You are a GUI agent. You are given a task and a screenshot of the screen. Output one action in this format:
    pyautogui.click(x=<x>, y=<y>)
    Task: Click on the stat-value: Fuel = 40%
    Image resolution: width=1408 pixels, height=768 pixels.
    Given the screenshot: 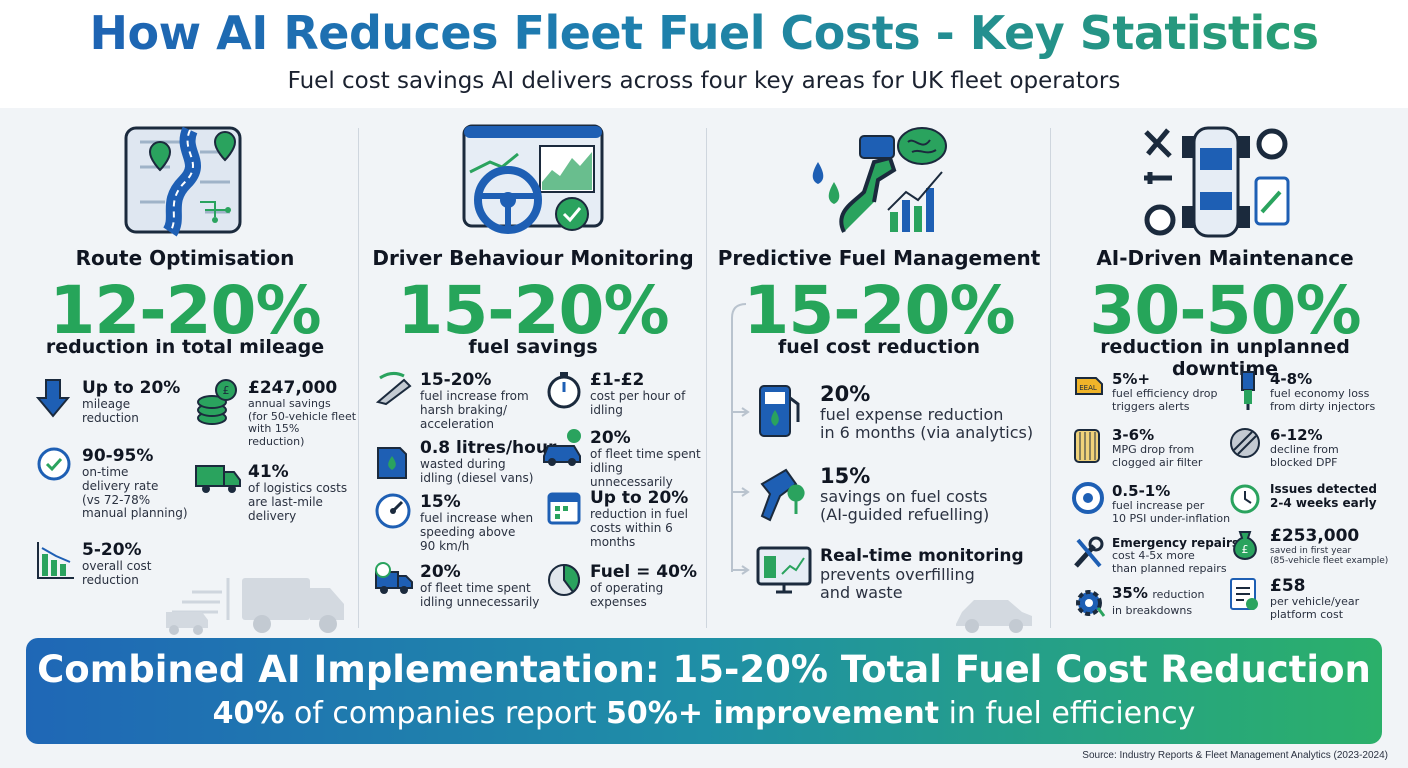 What is the action you would take?
    pyautogui.click(x=643, y=572)
    